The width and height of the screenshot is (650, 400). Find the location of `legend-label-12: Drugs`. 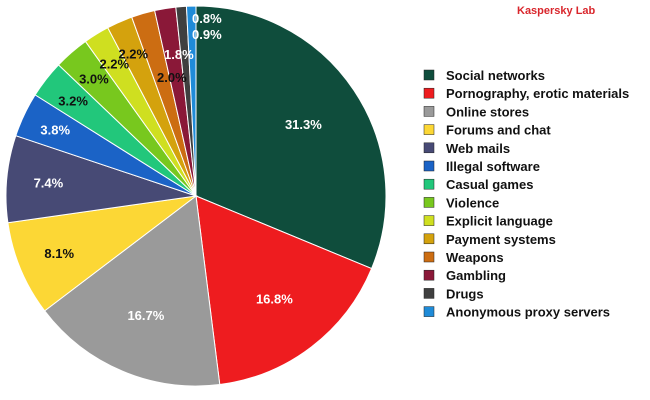

legend-label-12: Drugs is located at coordinates (465, 293).